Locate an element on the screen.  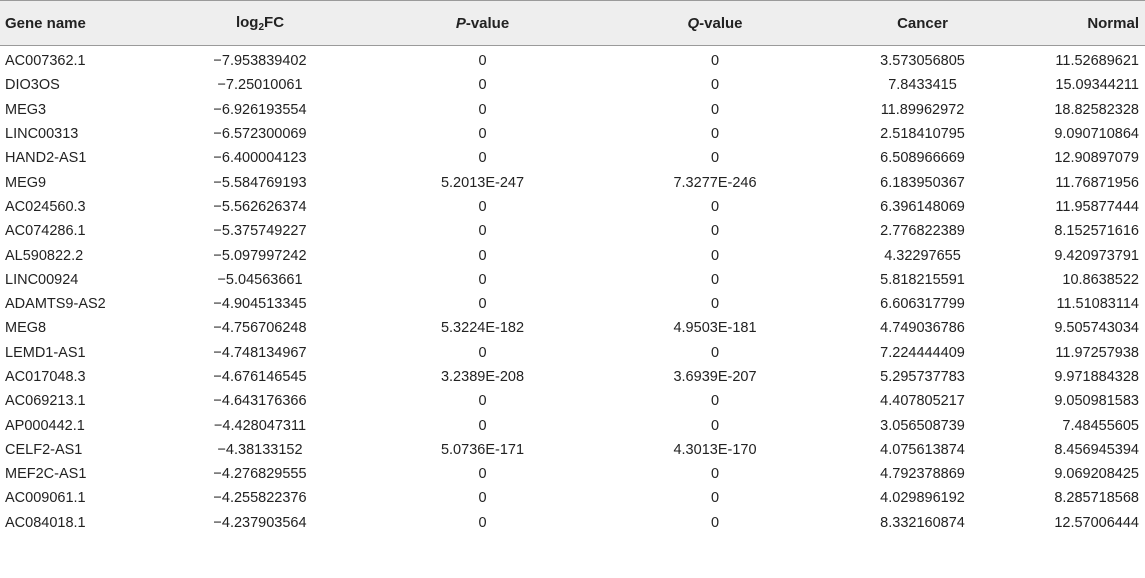
cancer-cell: 4.407805217 is located at coordinates (922, 401).